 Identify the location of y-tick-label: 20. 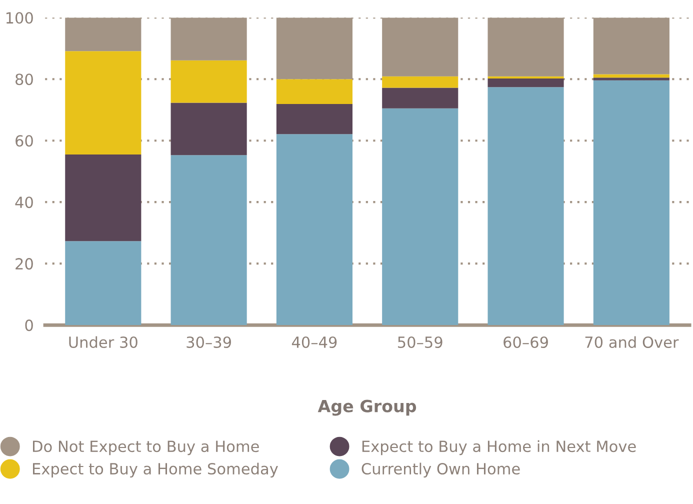
(24, 264).